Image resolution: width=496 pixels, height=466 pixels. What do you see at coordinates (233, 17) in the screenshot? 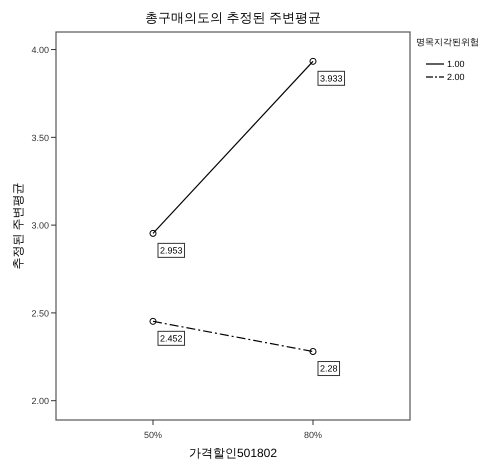
I see `chart-title: 총구매의도의 추정된 주변평균` at bounding box center [233, 17].